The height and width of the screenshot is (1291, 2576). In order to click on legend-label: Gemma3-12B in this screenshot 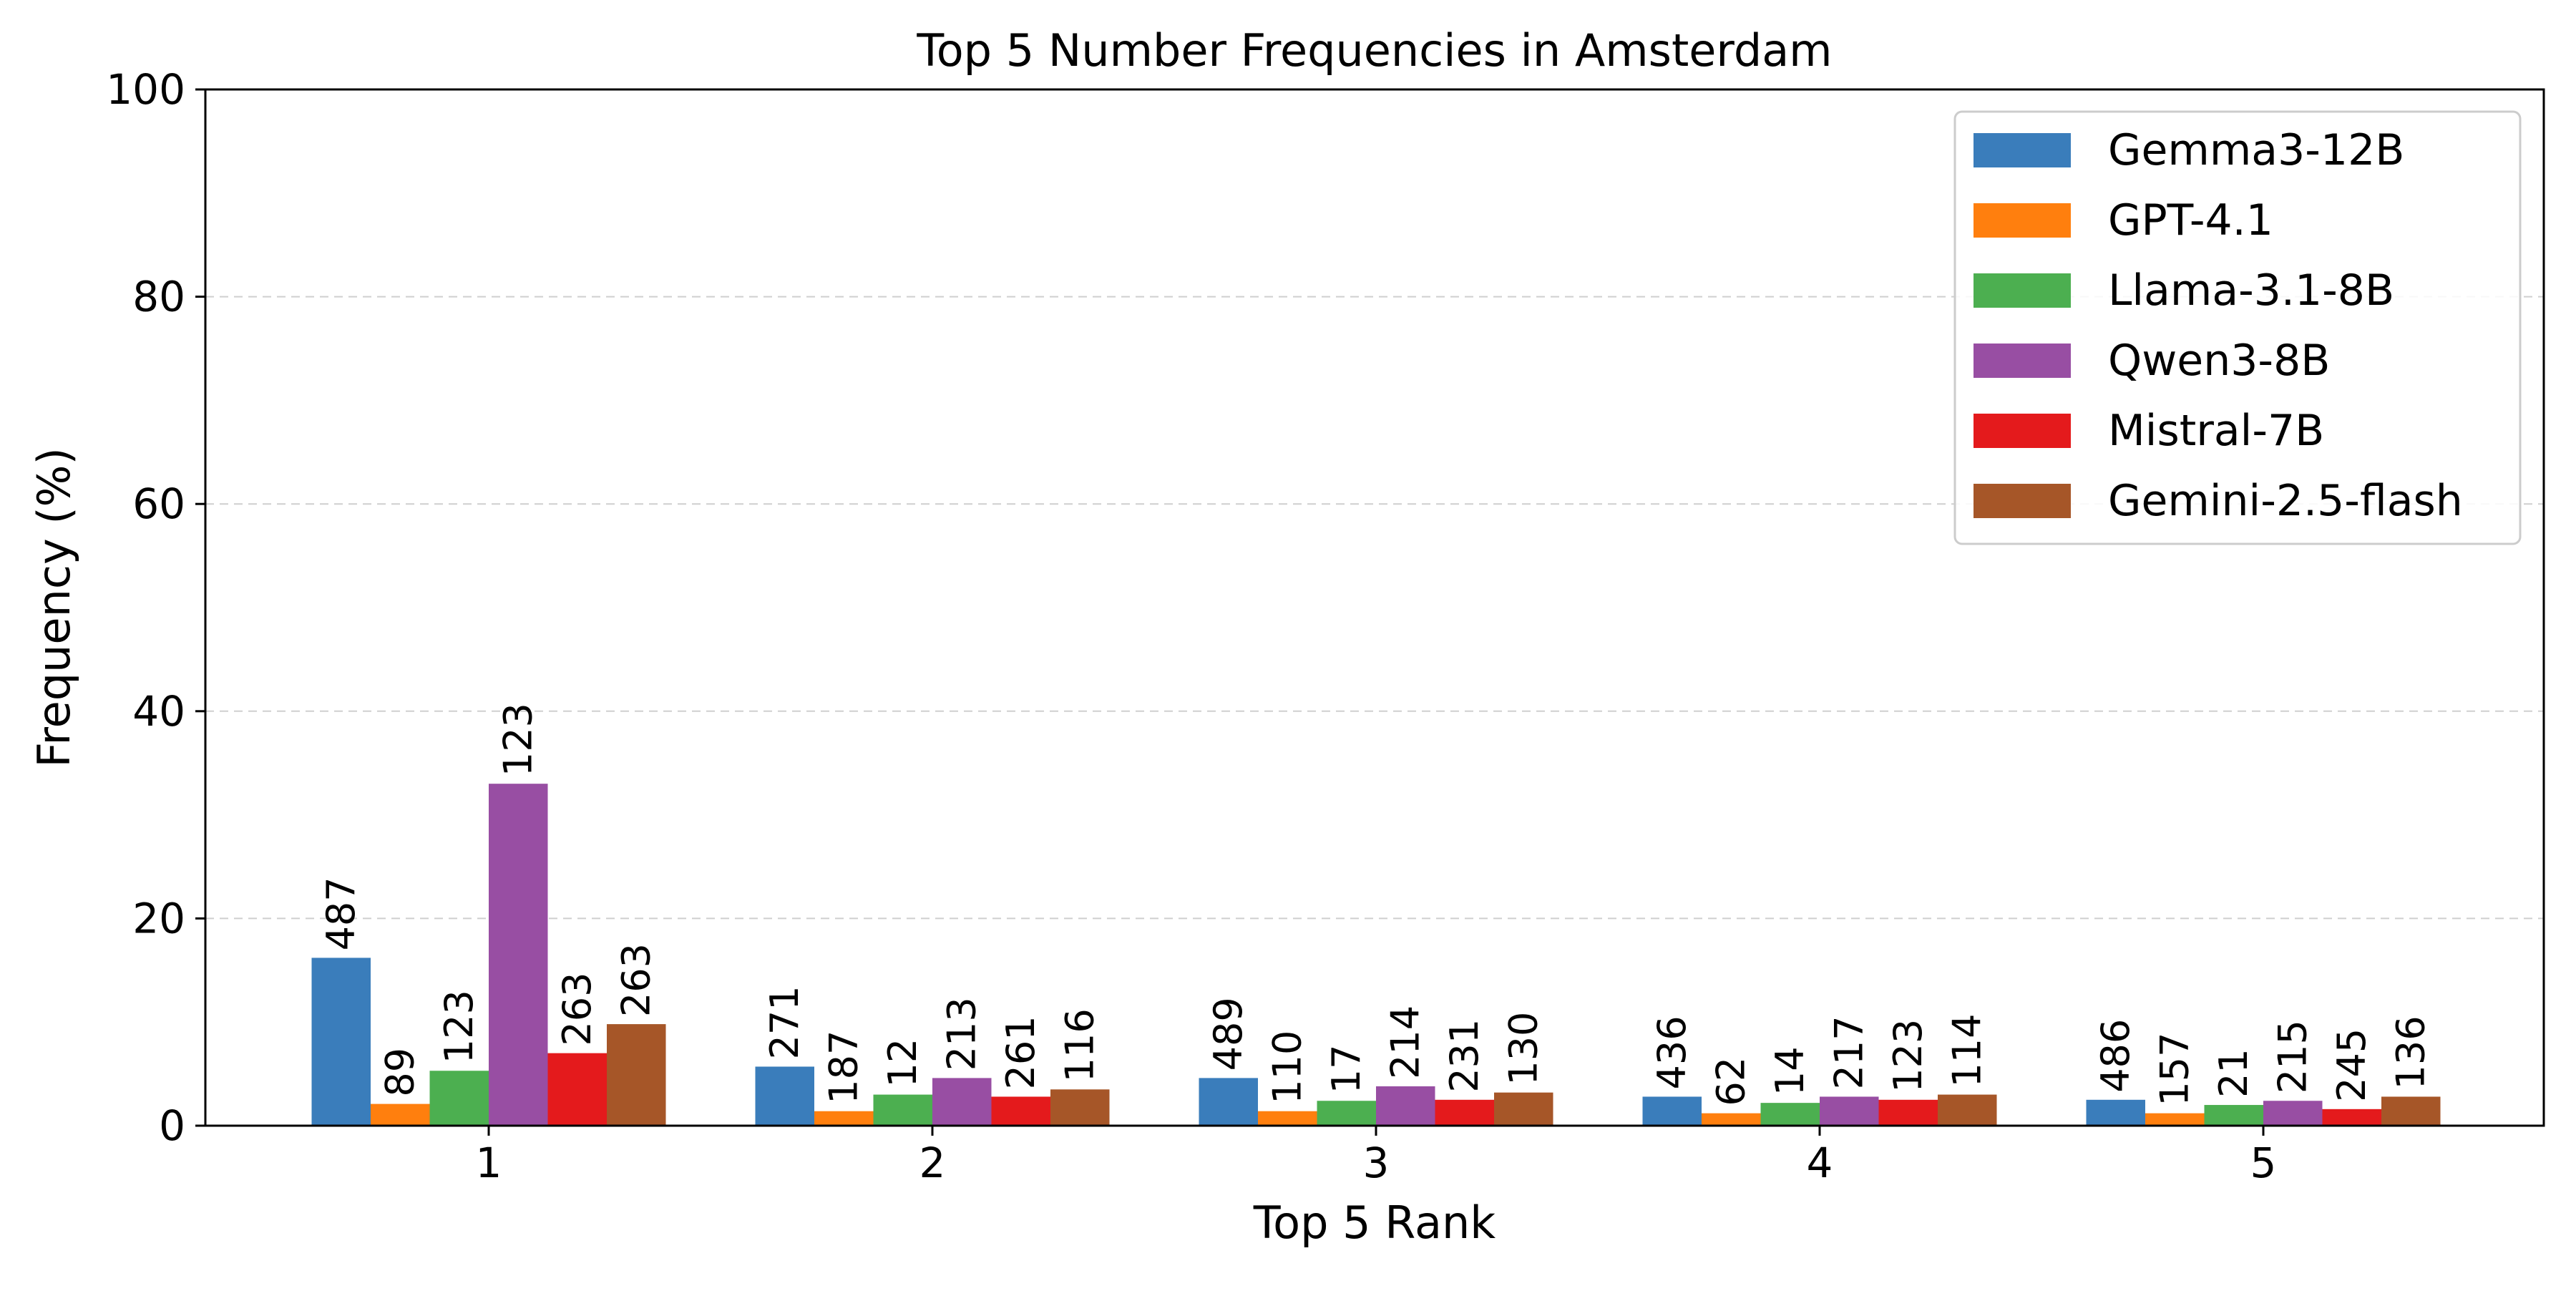, I will do `click(2256, 150)`.